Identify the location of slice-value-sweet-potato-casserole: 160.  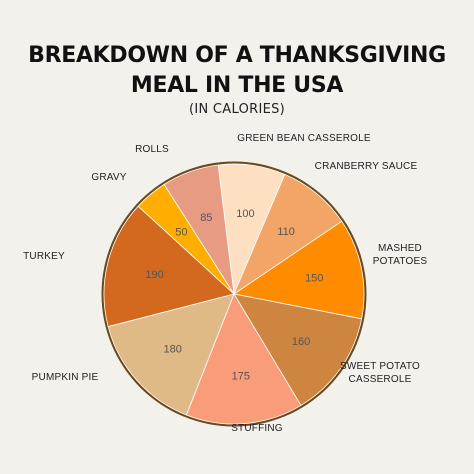
(301, 342).